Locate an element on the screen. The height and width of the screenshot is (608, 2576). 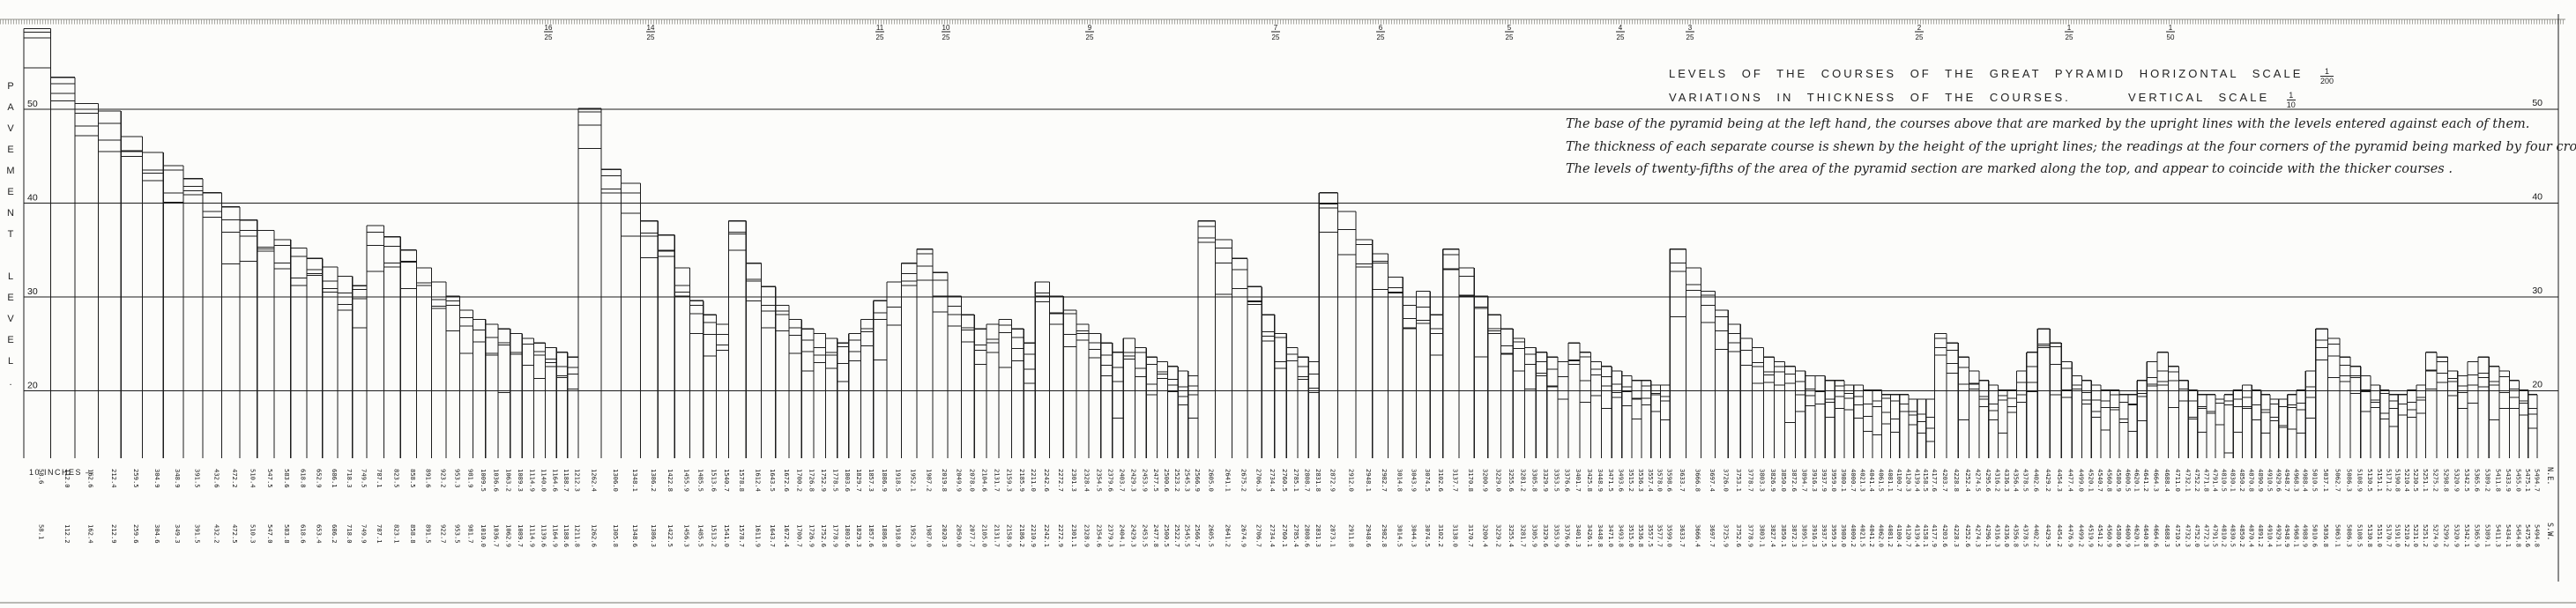
svg-text: 2808.7 is located at coordinates (1308, 480).